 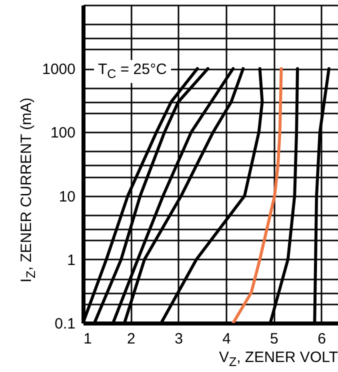 I want to click on x-tick-label: 1, so click(x=88, y=339).